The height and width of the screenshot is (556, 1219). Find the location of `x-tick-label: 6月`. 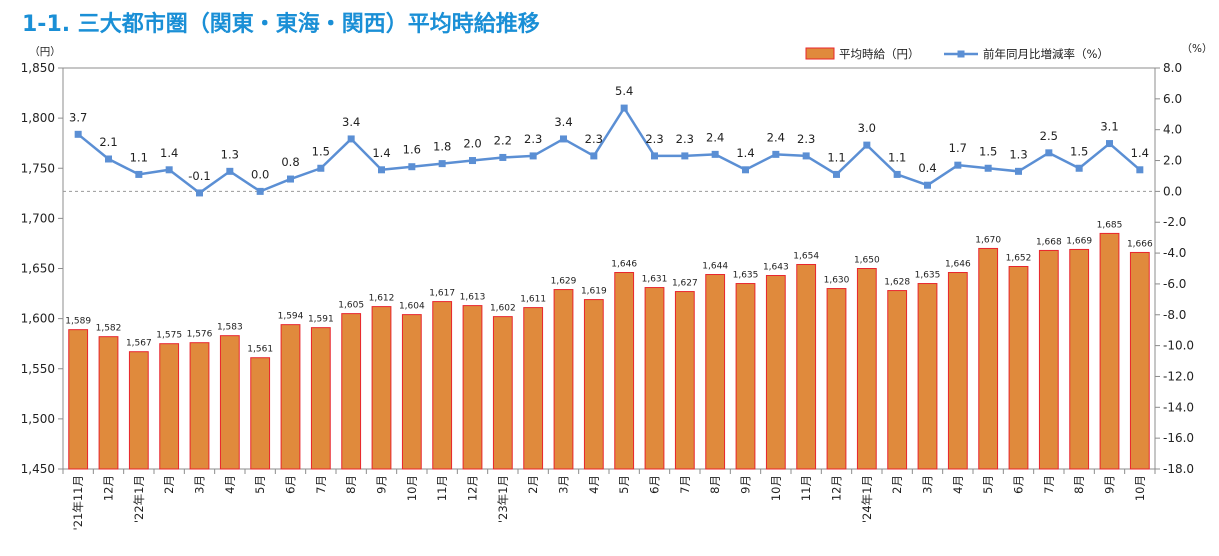

x-tick-label: 6月 is located at coordinates (1019, 484).